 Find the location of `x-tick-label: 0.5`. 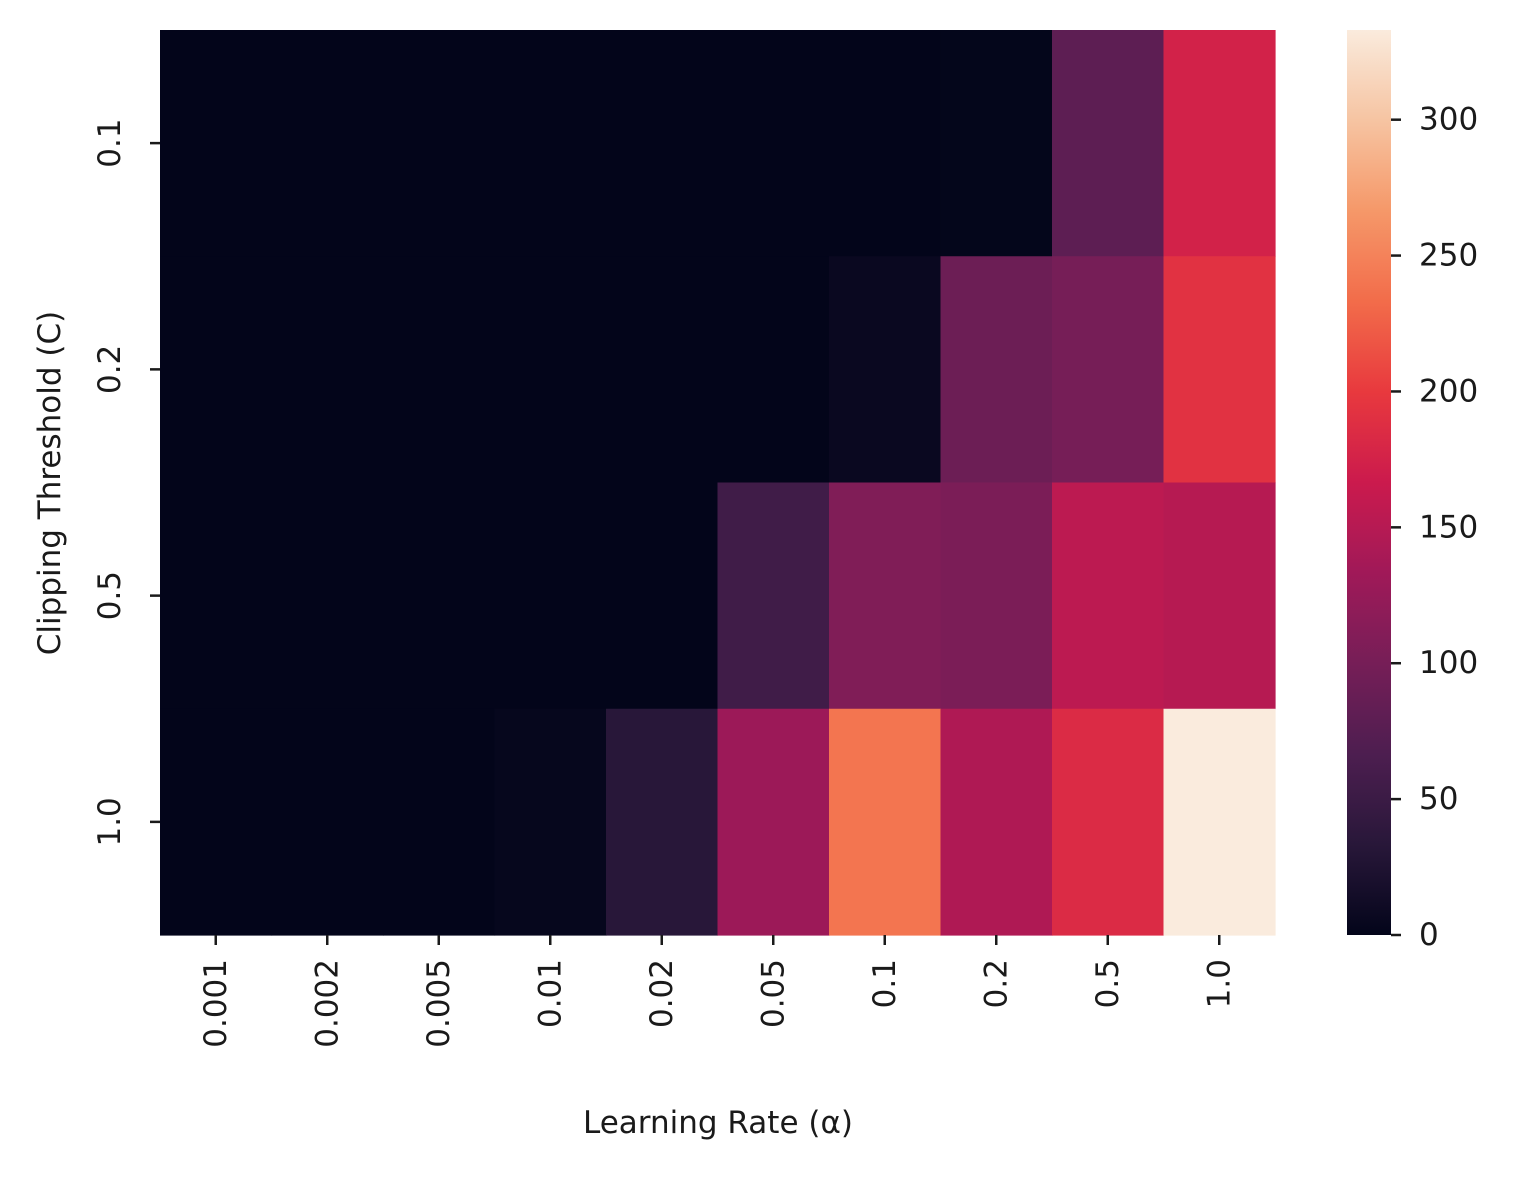

x-tick-label: 0.5 is located at coordinates (1108, 983).